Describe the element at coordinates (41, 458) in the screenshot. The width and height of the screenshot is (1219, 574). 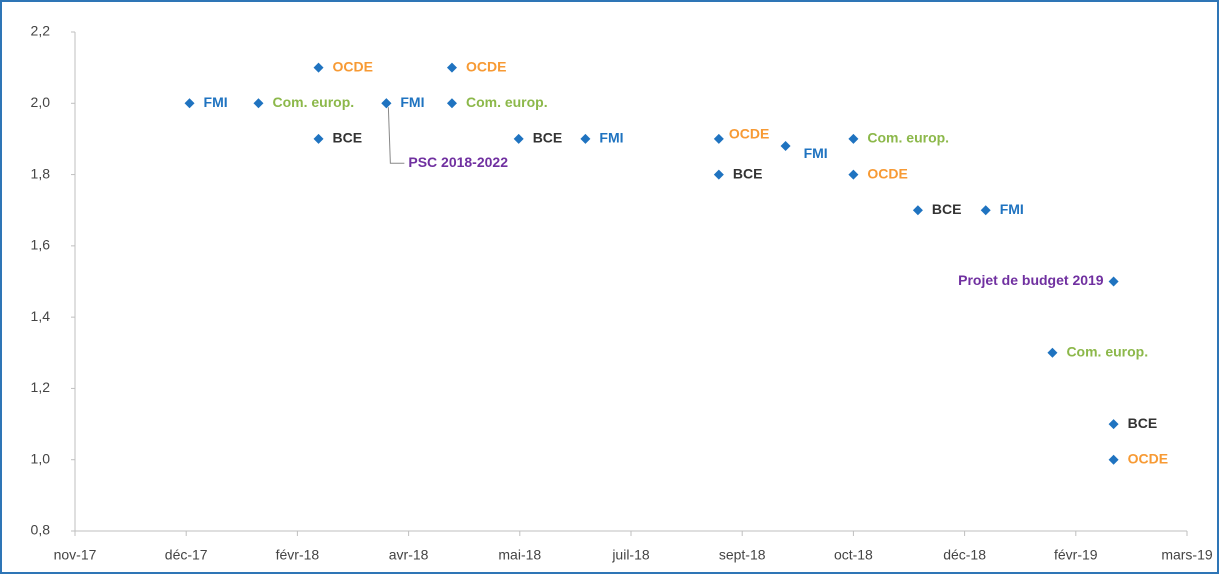
I see `y-tick-label: 1,0` at that location.